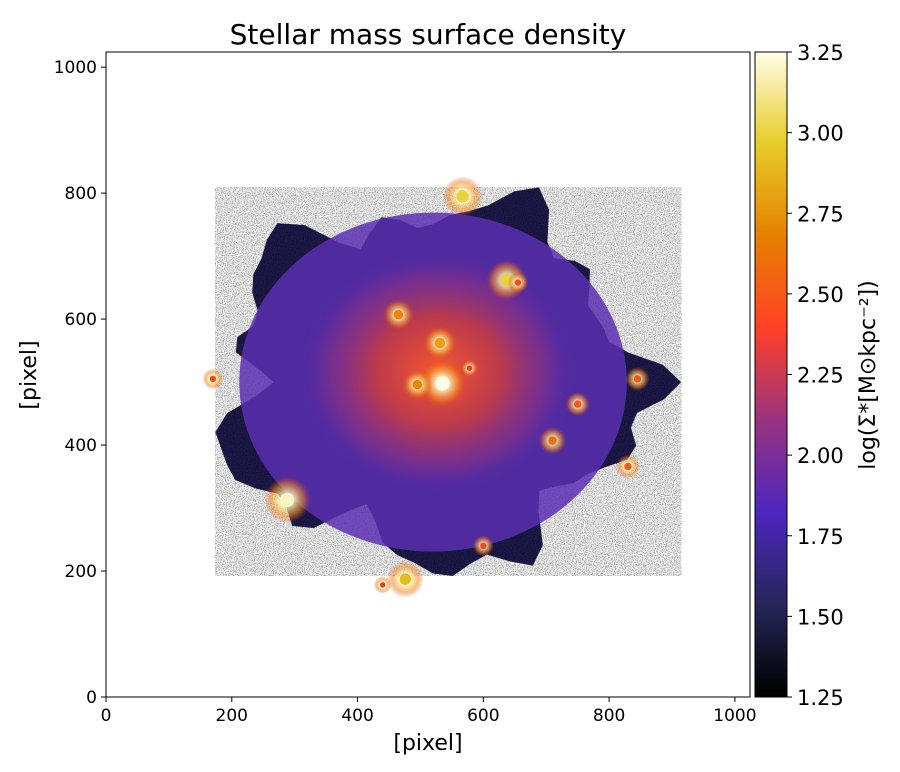  Describe the element at coordinates (81, 194) in the screenshot. I see `y-tick-label: 800` at that location.